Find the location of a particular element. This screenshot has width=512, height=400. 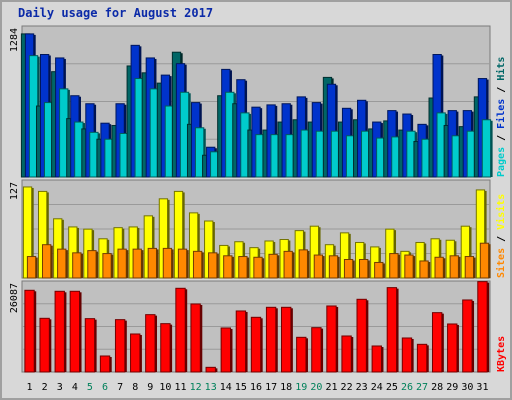

x-tick-day-25: 25 is located at coordinates (392, 387).